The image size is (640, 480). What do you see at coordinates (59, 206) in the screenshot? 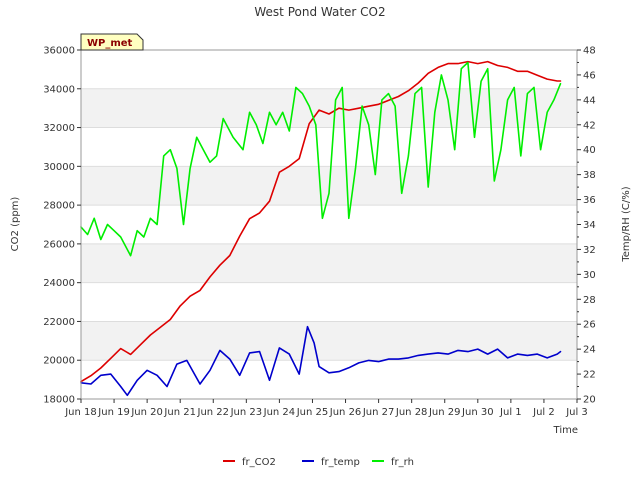
I see `left-tick-label: 28000` at bounding box center [59, 206].